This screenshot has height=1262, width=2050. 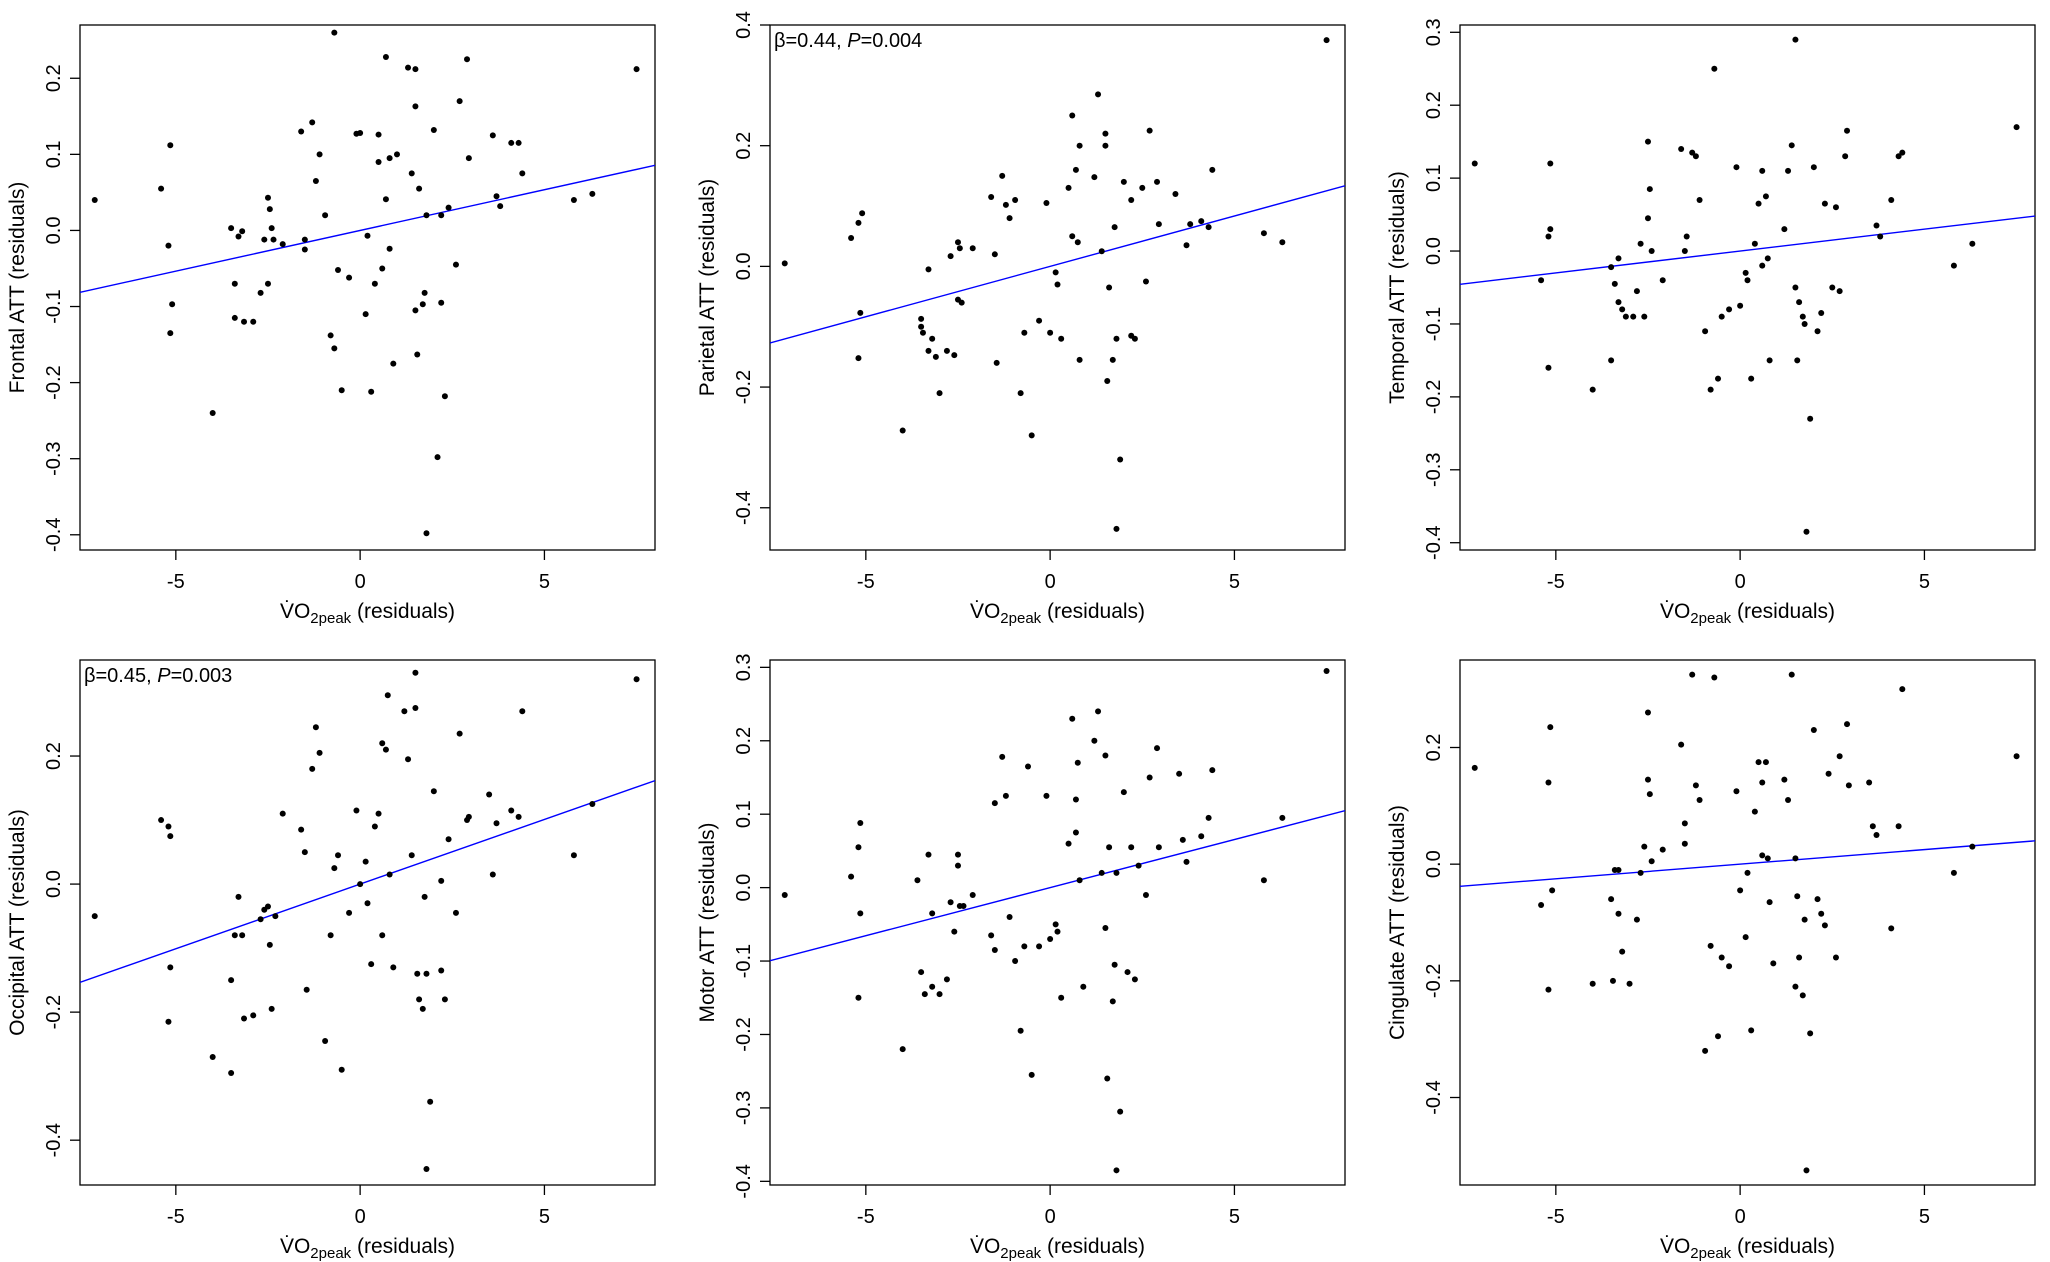 What do you see at coordinates (54, 1140) in the screenshot?
I see `y-tick-label: -0.4` at bounding box center [54, 1140].